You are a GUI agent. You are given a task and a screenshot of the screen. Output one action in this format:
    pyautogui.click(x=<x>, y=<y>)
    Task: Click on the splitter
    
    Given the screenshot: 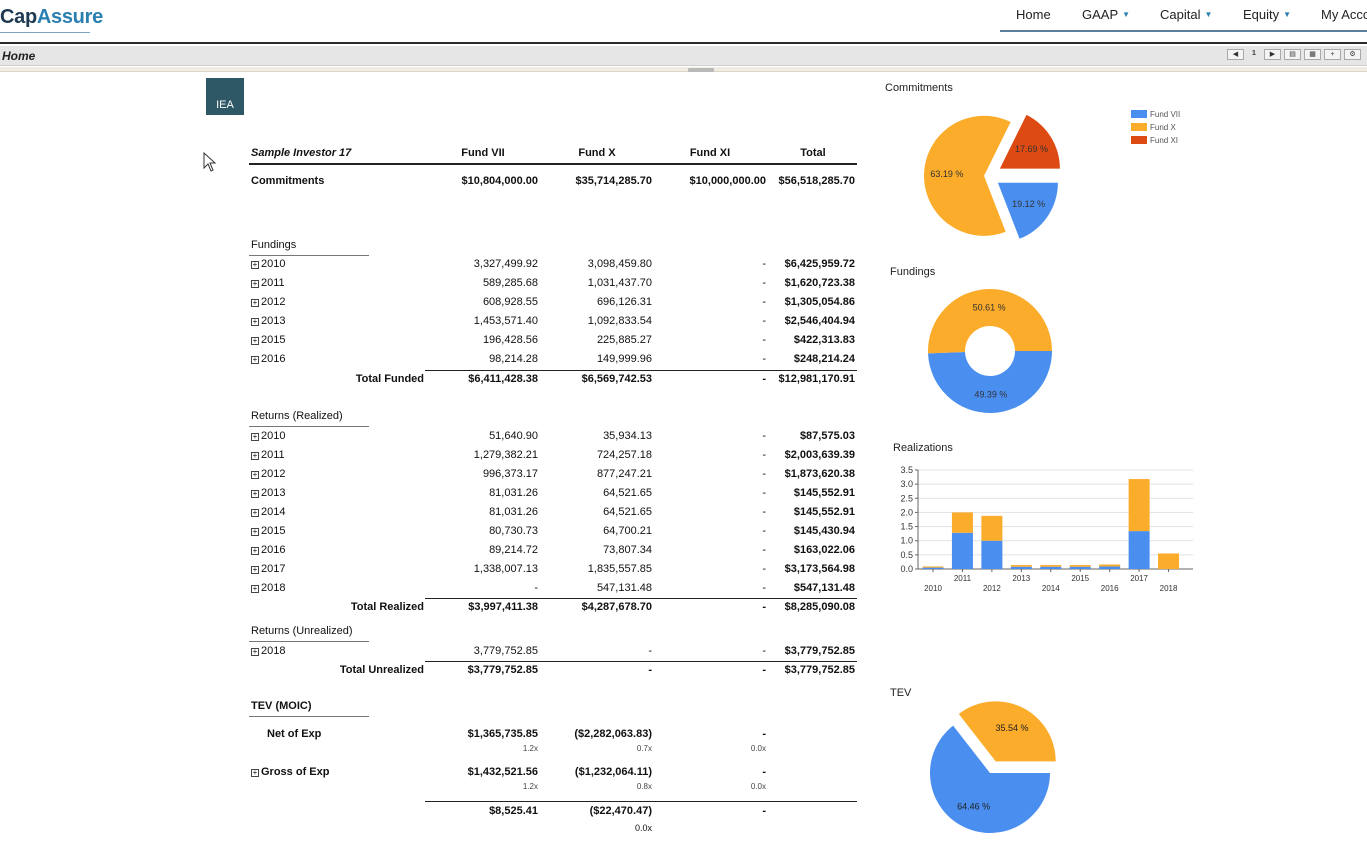 What is the action you would take?
    pyautogui.click(x=683, y=69)
    